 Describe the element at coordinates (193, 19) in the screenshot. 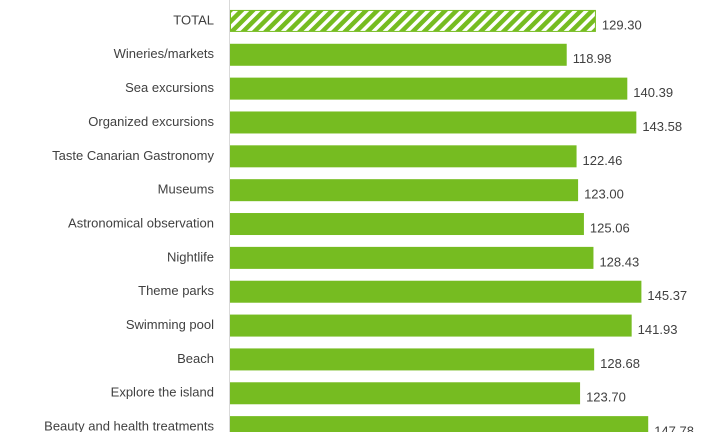

I see `category-label: TOTAL` at that location.